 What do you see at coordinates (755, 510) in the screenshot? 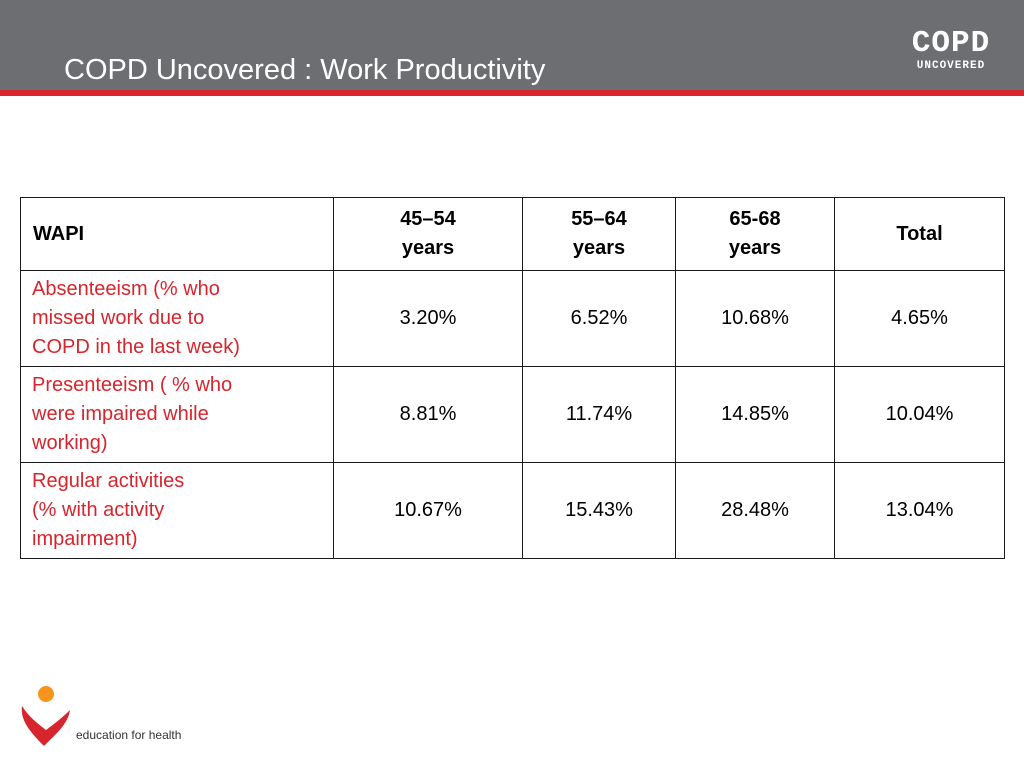
I see `table-cell: 28.48%` at bounding box center [755, 510].